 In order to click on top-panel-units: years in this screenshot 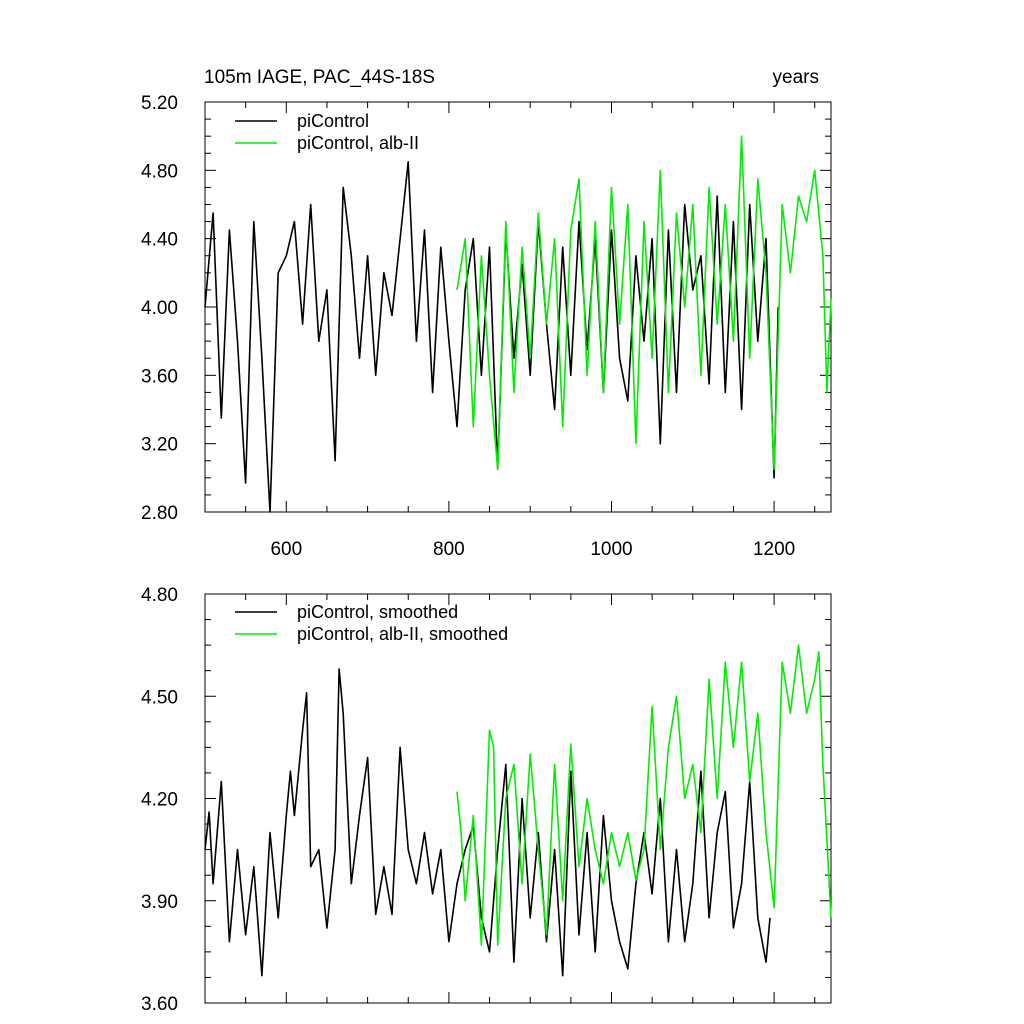, I will do `click(796, 77)`.